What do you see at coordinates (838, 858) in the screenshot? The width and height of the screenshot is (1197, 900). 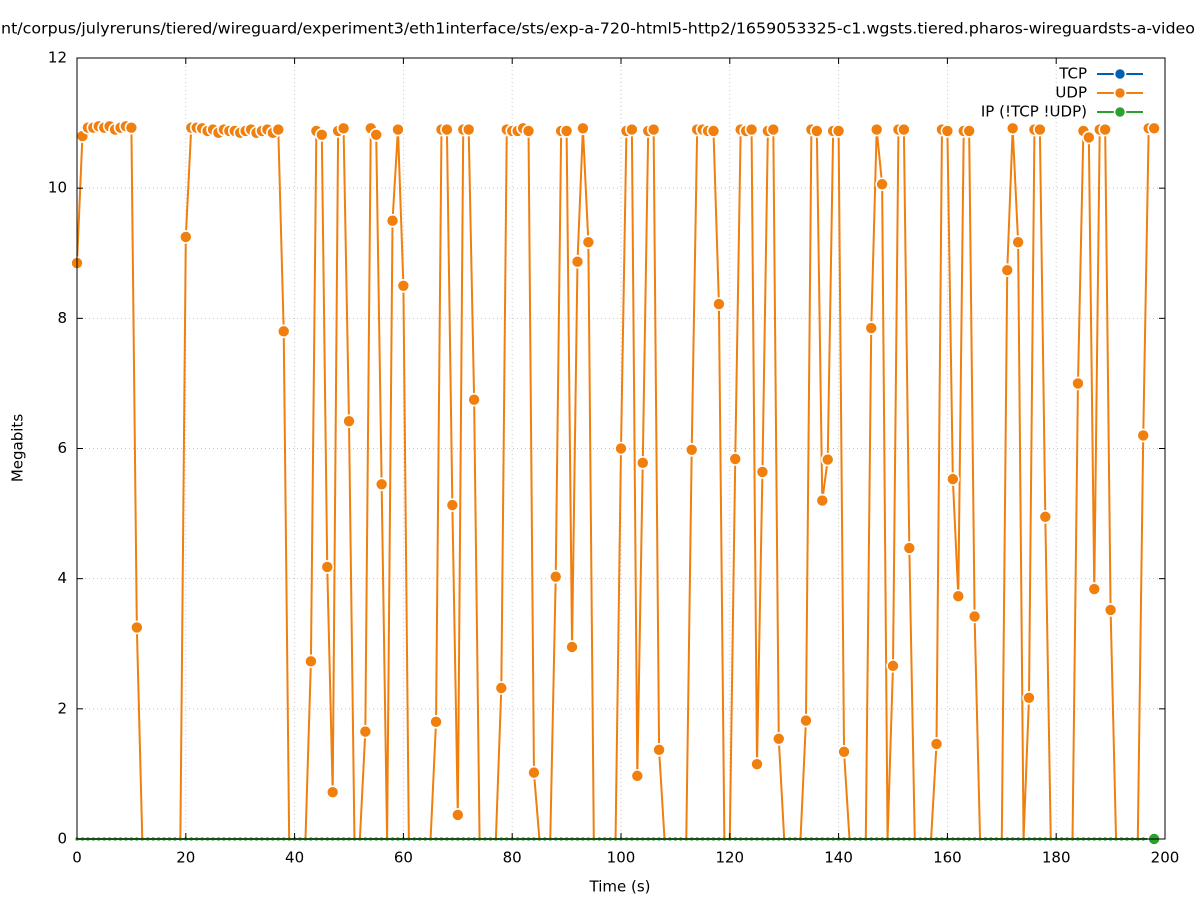 I see `x-tick-label: 140` at bounding box center [838, 858].